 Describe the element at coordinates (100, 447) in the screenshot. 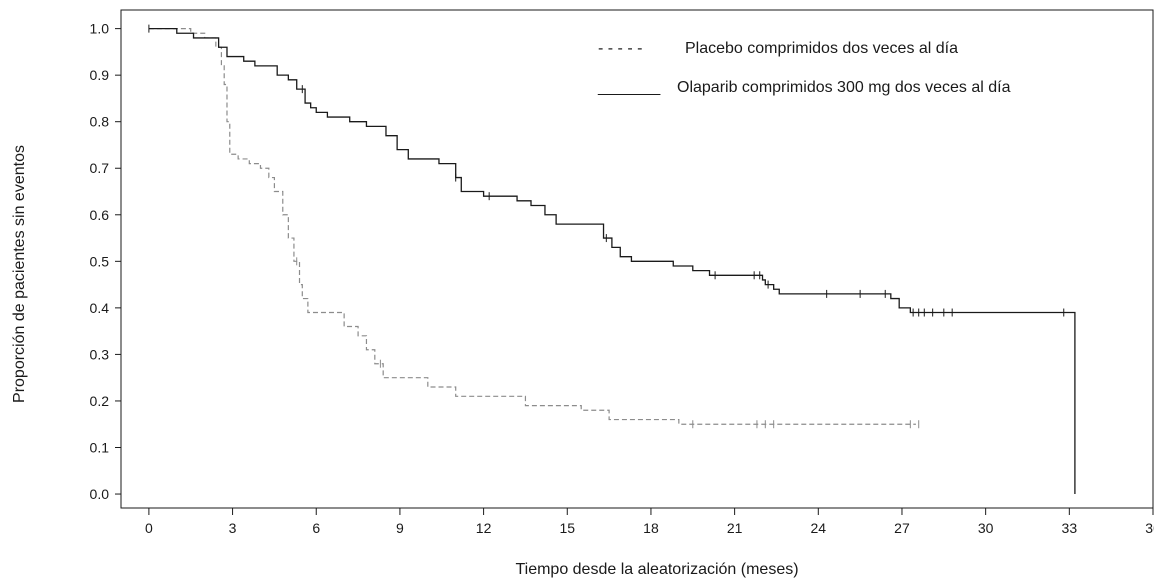

I see `y-tick-label: 0.1` at that location.